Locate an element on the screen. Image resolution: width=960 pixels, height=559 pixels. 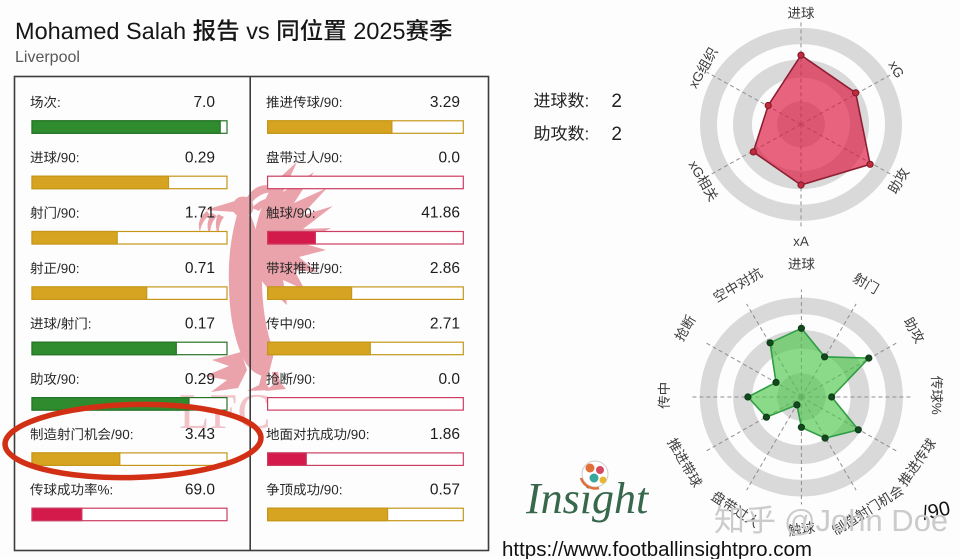
svg-text: 69.0 is located at coordinates (200, 489).